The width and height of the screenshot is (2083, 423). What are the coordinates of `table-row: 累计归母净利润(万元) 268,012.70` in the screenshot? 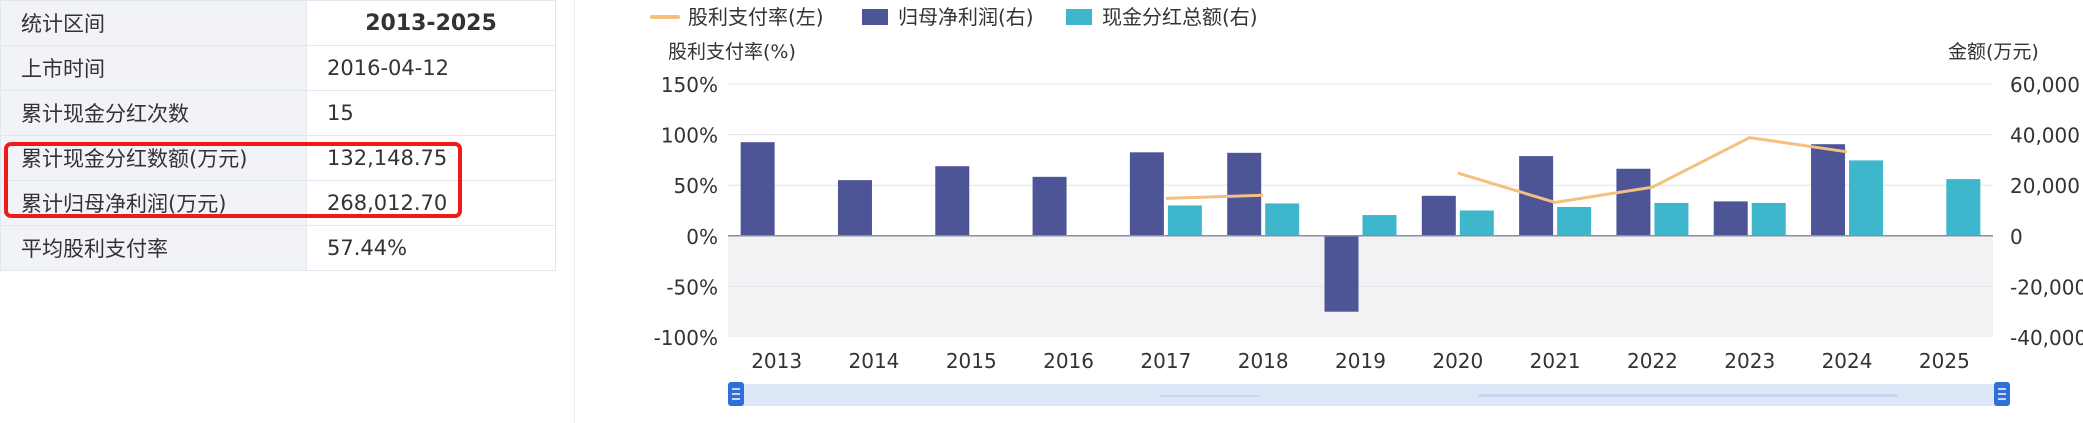 It's located at (278, 203).